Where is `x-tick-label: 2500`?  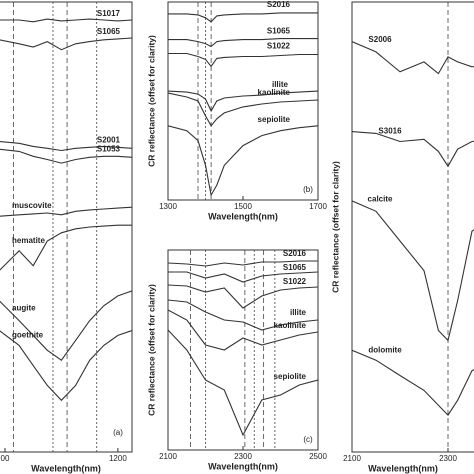
x-tick-label: 2500 is located at coordinates (318, 456).